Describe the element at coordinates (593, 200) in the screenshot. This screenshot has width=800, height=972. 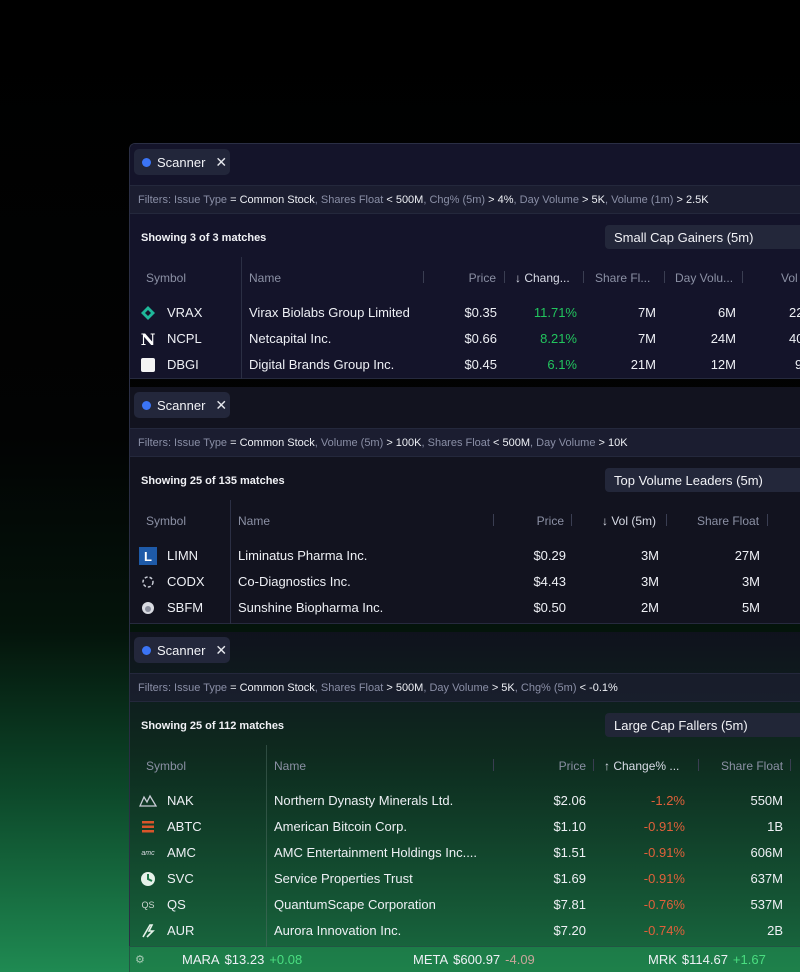
I see `filter-value: > 5K` at that location.